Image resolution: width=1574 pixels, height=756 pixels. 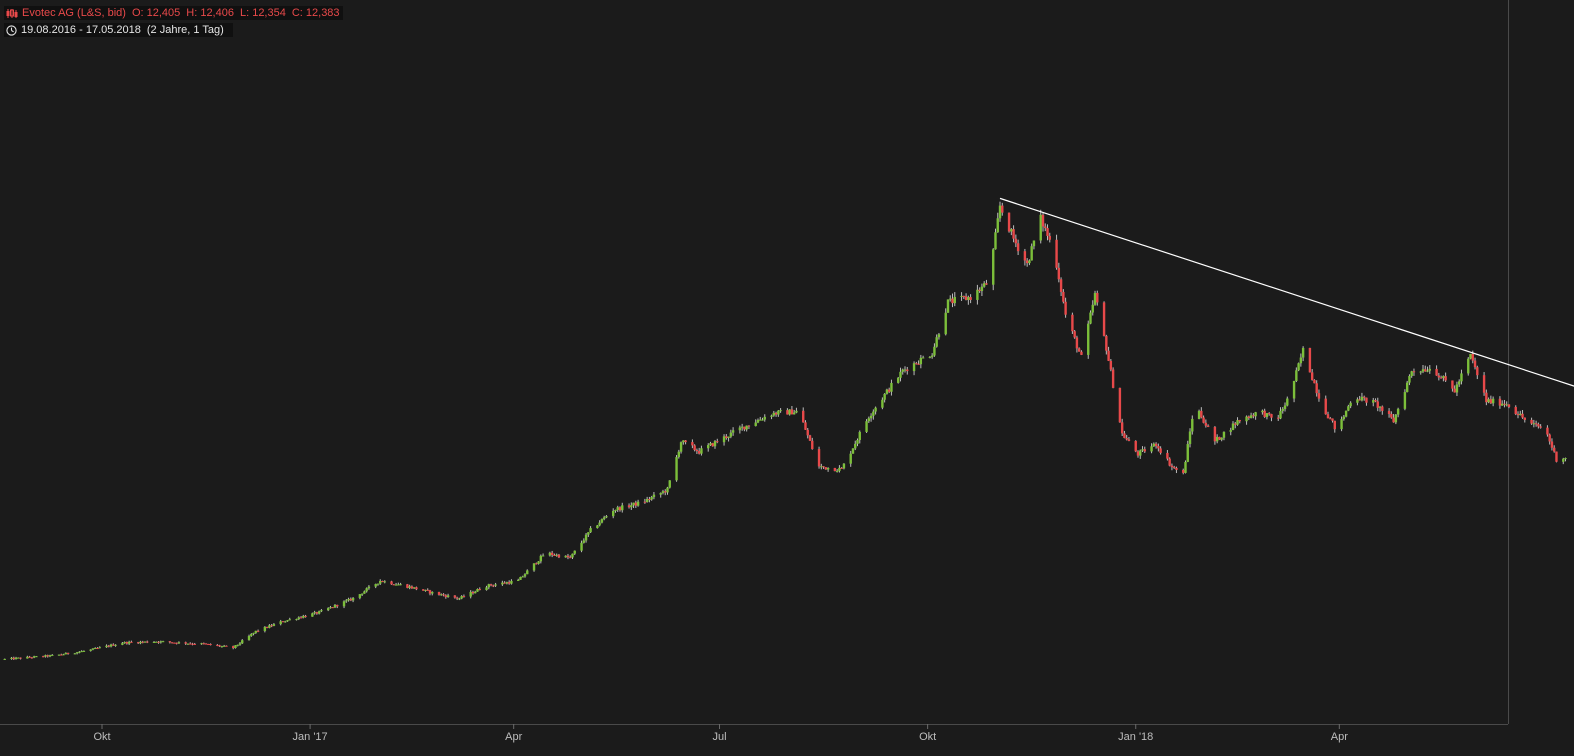 I want to click on clock-icon, so click(x=11, y=30).